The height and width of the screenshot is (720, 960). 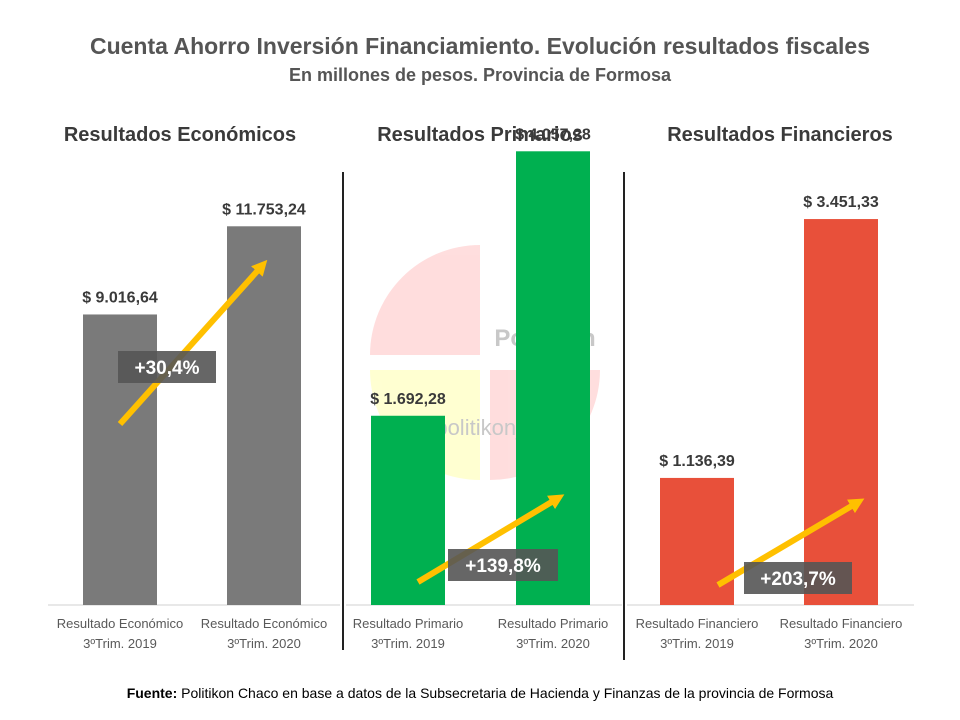 I want to click on change-badge-economicos, so click(x=167, y=367).